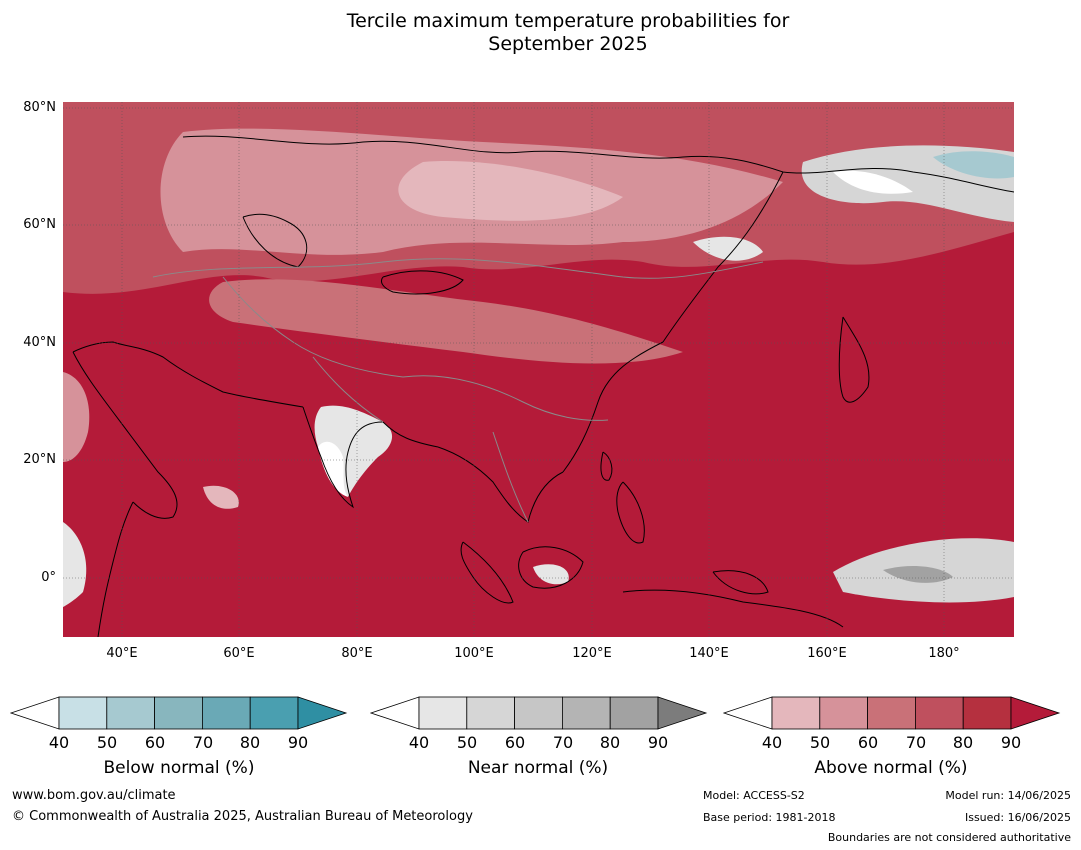 The height and width of the screenshot is (850, 1081). What do you see at coordinates (515, 742) in the screenshot?
I see `near-tick-60: 60` at bounding box center [515, 742].